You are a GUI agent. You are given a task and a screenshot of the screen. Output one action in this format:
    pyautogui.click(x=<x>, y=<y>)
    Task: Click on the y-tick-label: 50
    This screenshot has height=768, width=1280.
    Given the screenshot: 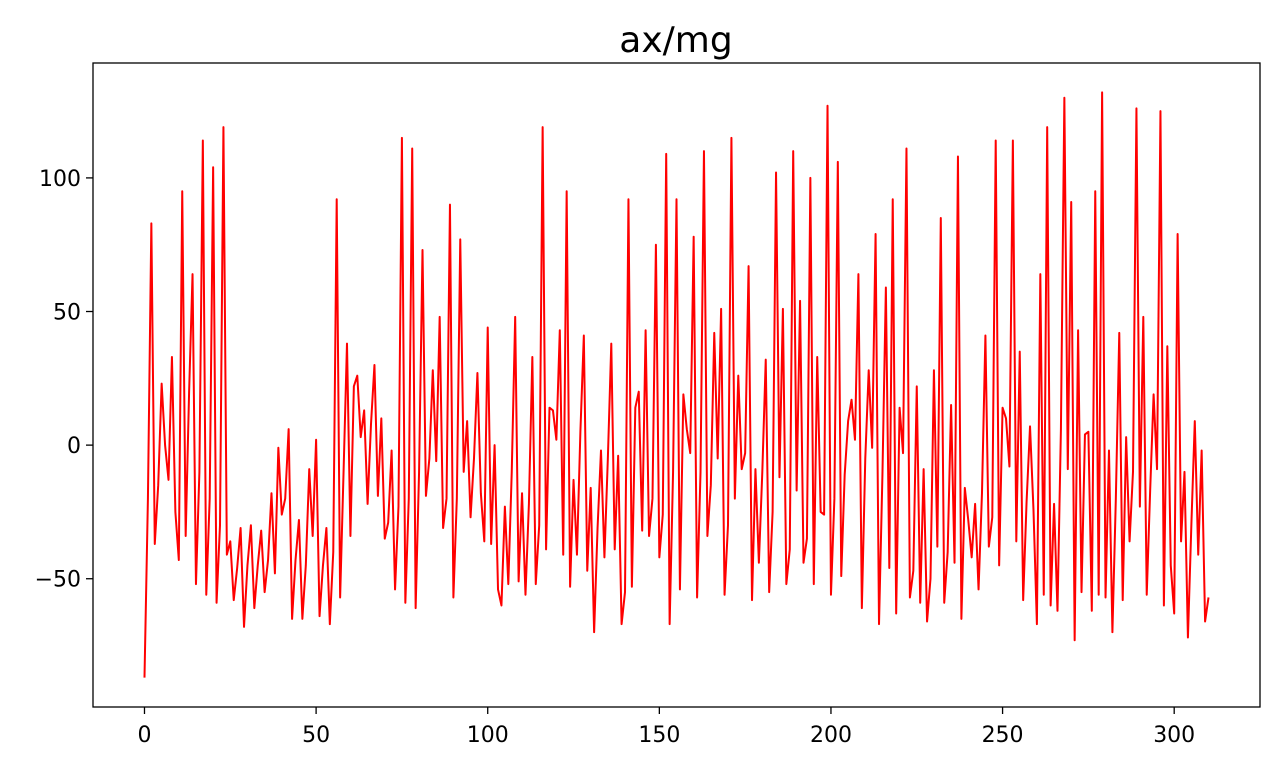 What is the action you would take?
    pyautogui.click(x=67, y=313)
    